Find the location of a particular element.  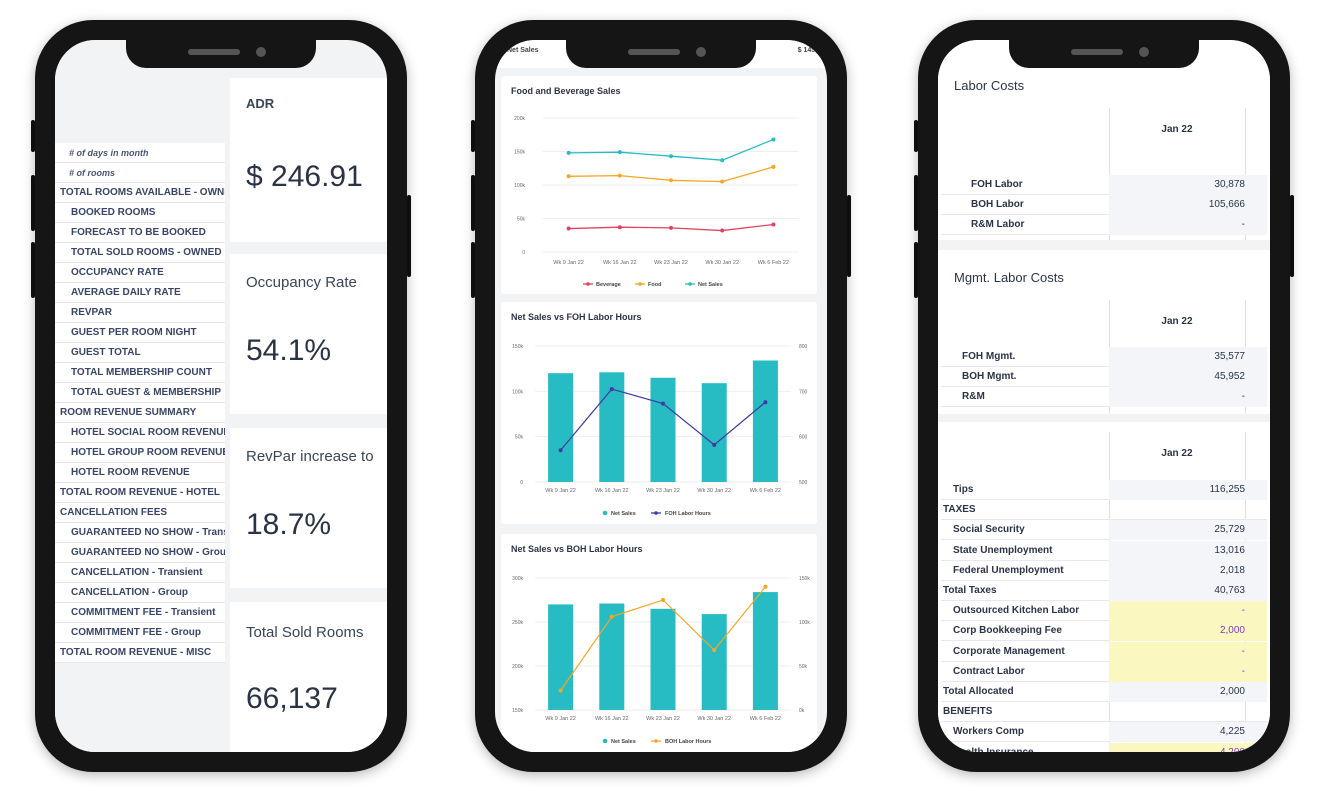

row-value: 30,878 is located at coordinates (1188, 185).